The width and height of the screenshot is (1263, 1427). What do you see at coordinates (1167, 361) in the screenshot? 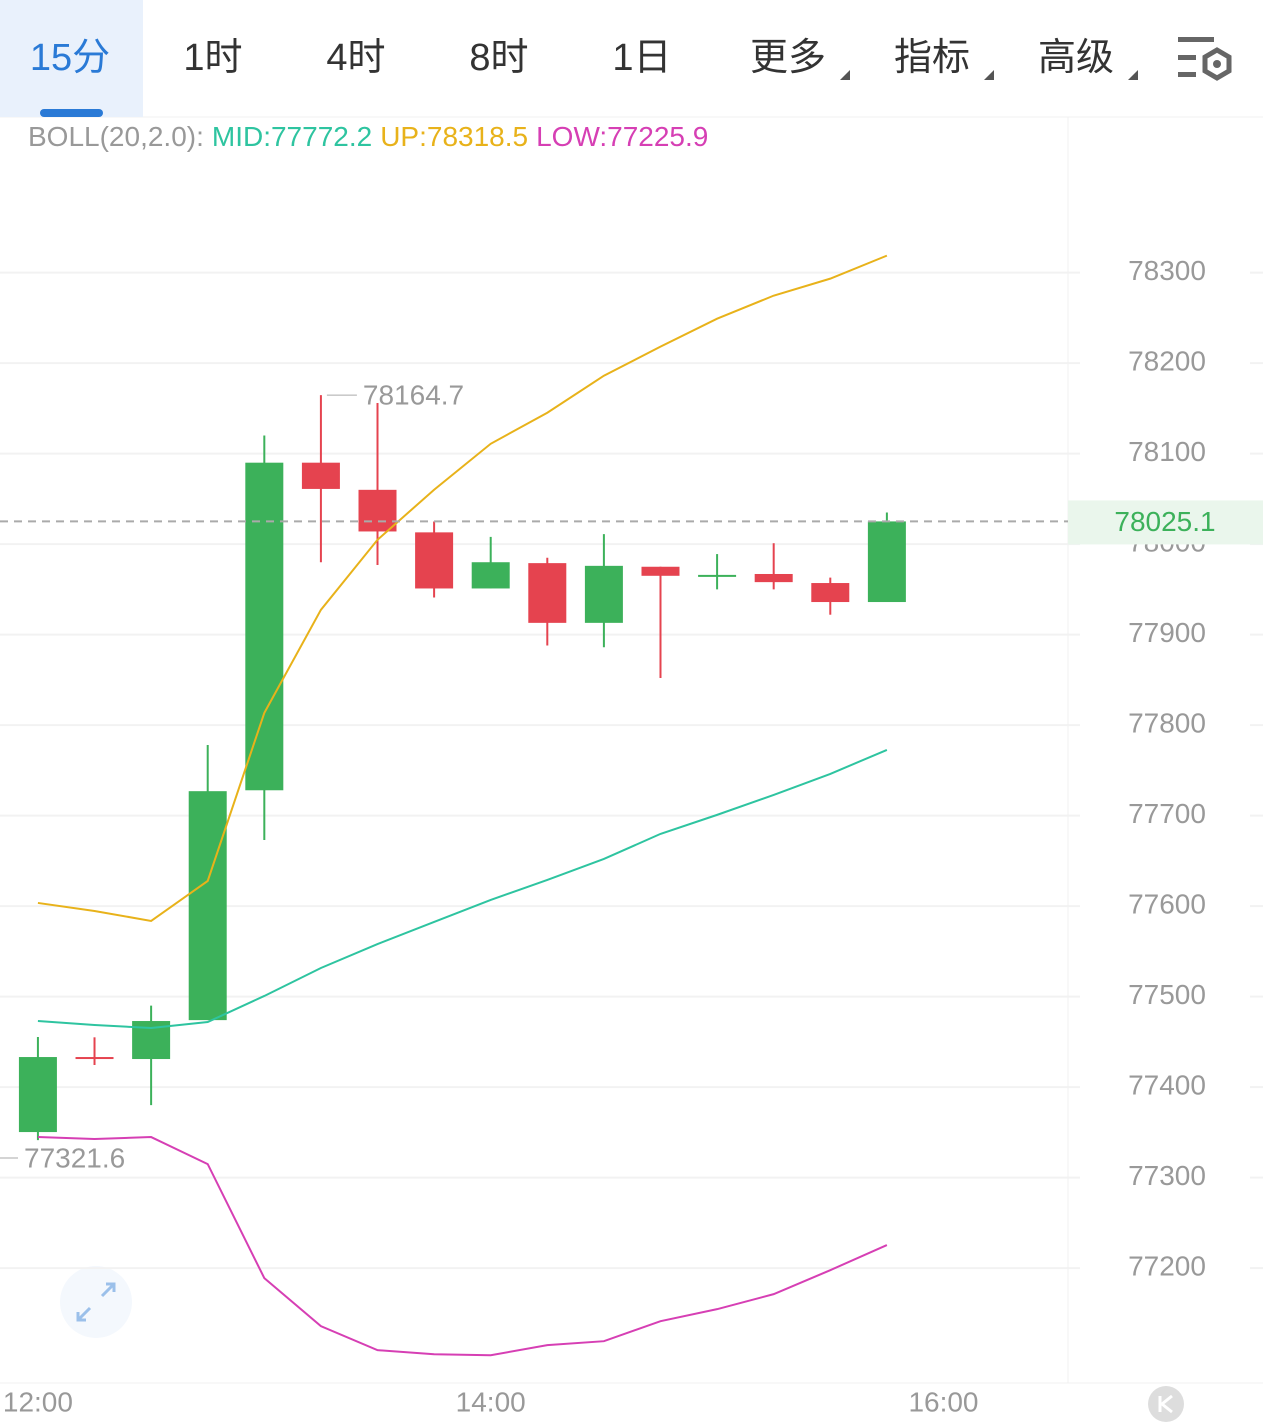
I see `y-tick-label: 78200` at bounding box center [1167, 361].